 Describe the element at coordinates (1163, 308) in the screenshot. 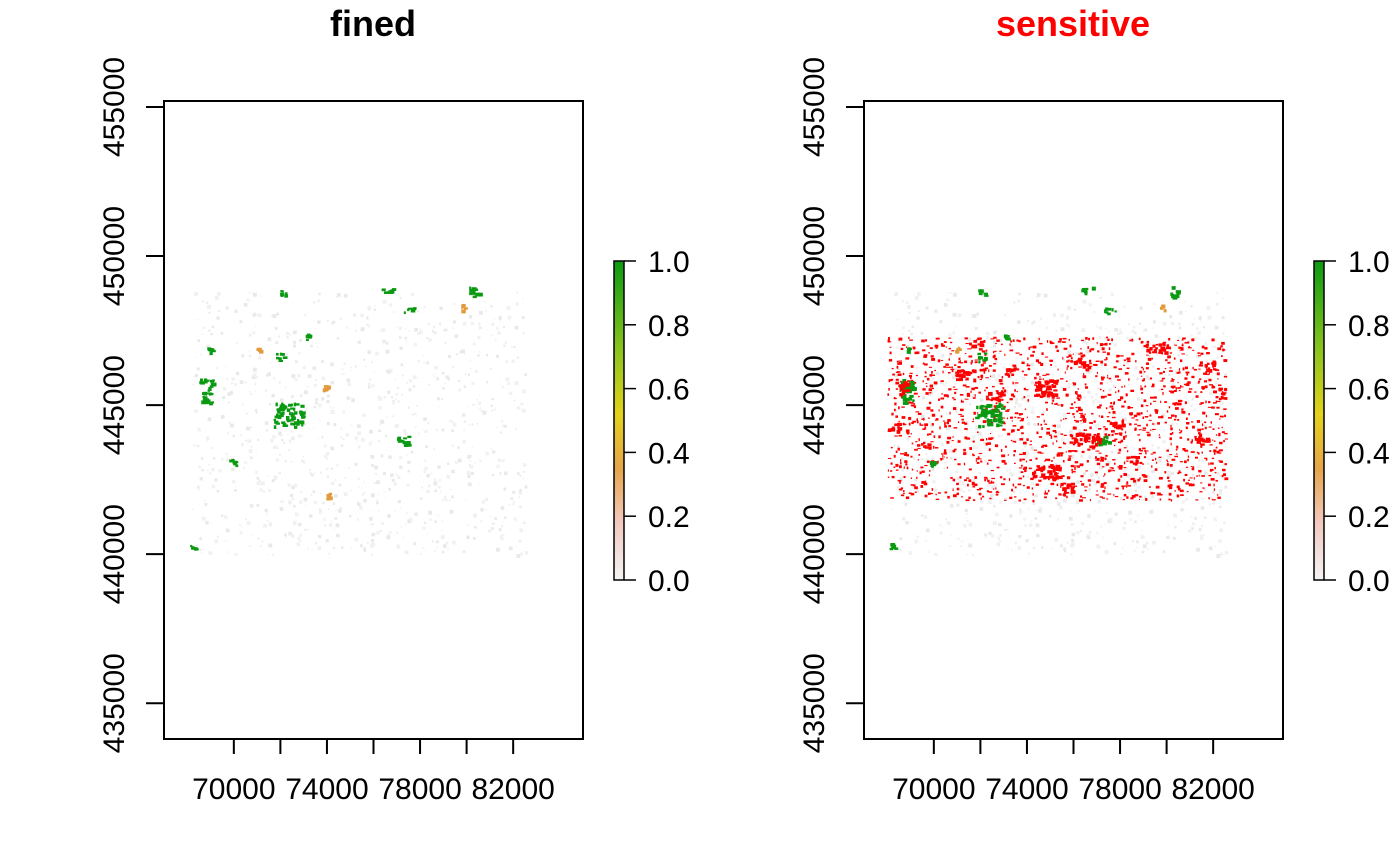

I see `orange-cluster` at that location.